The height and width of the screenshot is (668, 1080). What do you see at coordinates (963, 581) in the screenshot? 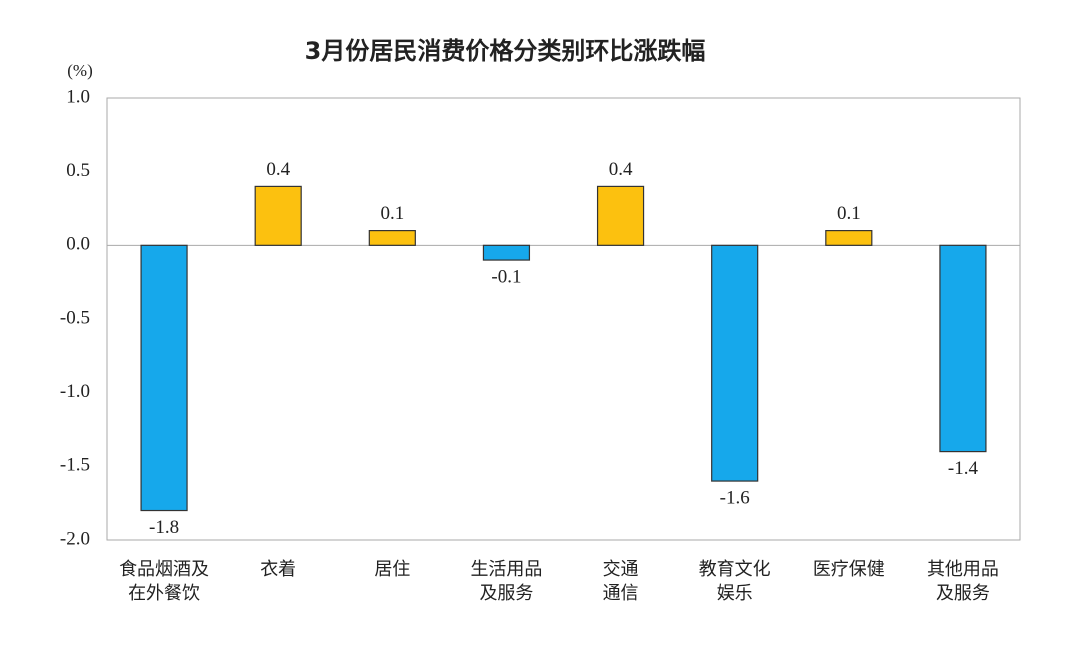
I see `x-tick-label: 其他用品及服务` at bounding box center [963, 581].